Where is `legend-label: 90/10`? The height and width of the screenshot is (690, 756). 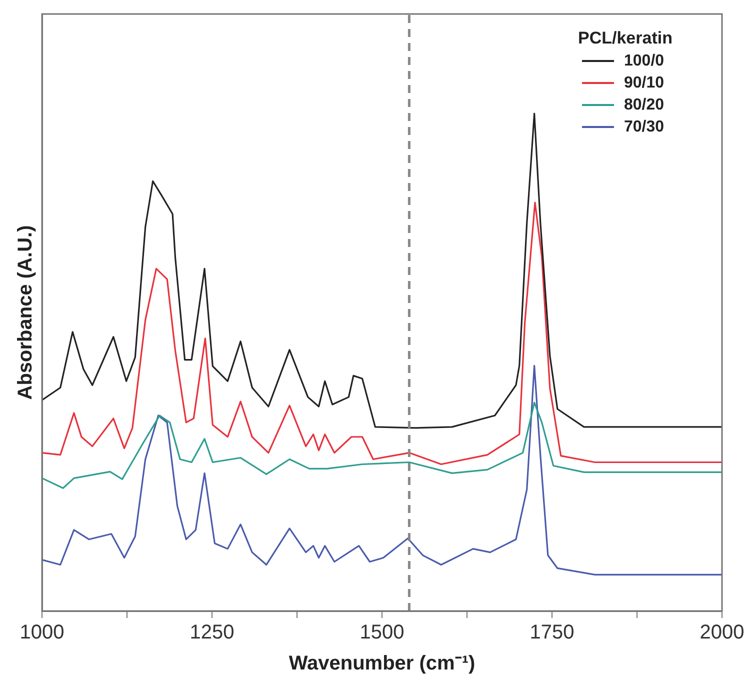
legend-label: 90/10 is located at coordinates (644, 83).